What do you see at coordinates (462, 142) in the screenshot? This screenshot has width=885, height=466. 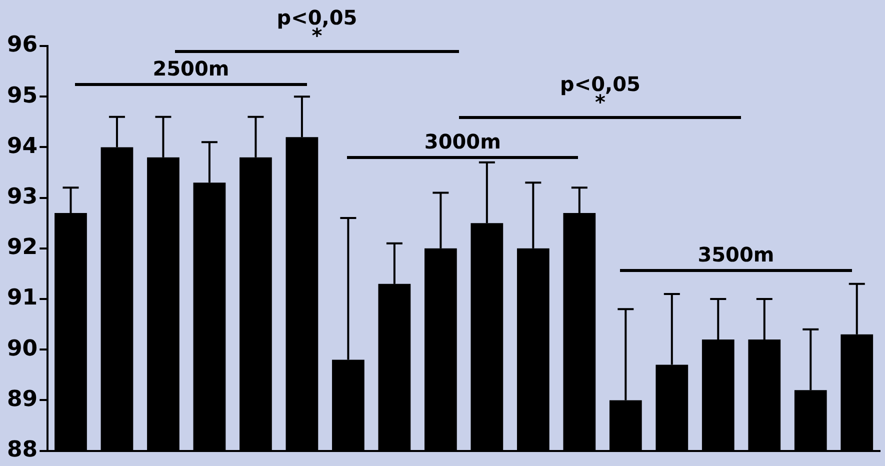 I see `annotation: 3000m` at bounding box center [462, 142].